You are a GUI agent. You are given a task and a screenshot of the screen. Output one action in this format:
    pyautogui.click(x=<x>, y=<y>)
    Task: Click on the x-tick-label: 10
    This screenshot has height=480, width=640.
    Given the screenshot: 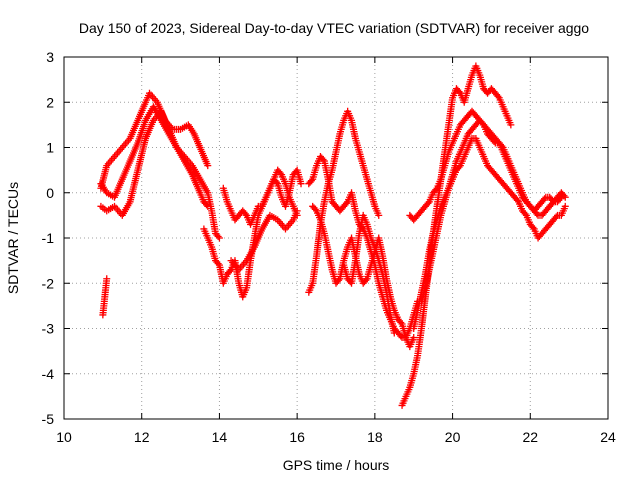 What is the action you would take?
    pyautogui.click(x=64, y=437)
    